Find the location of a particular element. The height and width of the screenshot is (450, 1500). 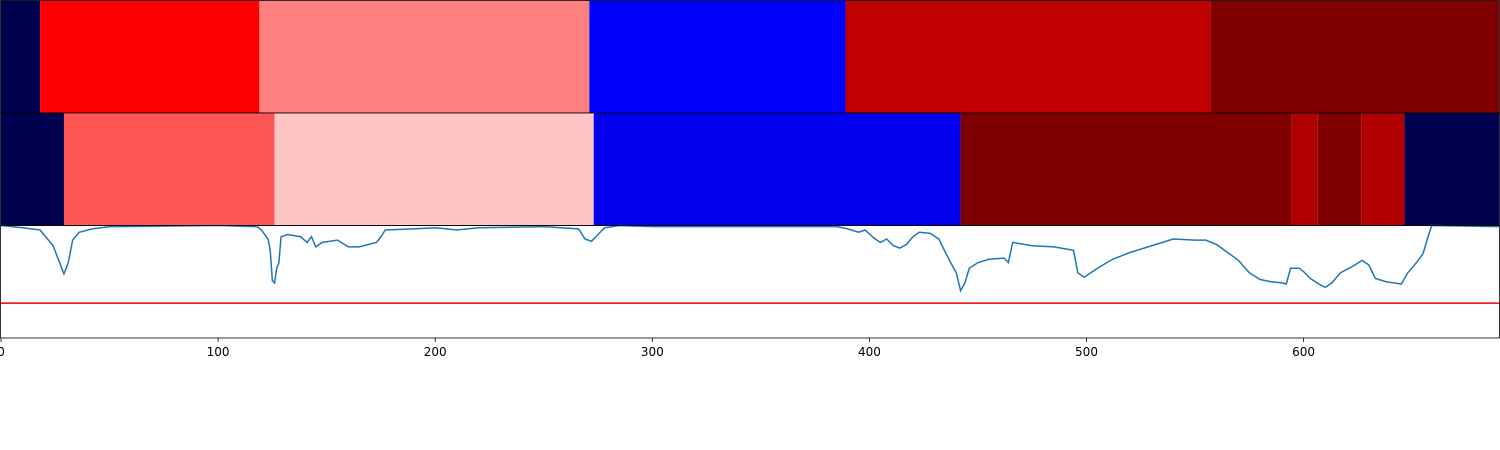

x-tick-label: 400 is located at coordinates (869, 352).